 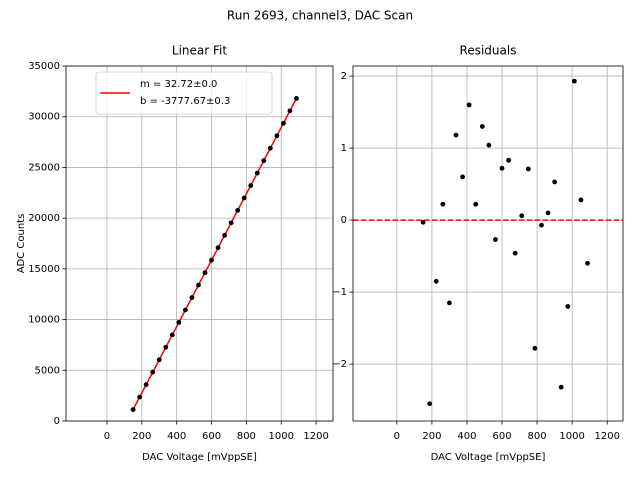 What do you see at coordinates (320, 16) in the screenshot?
I see `figure-title: Run 2693, channel3, DAC Scan` at bounding box center [320, 16].